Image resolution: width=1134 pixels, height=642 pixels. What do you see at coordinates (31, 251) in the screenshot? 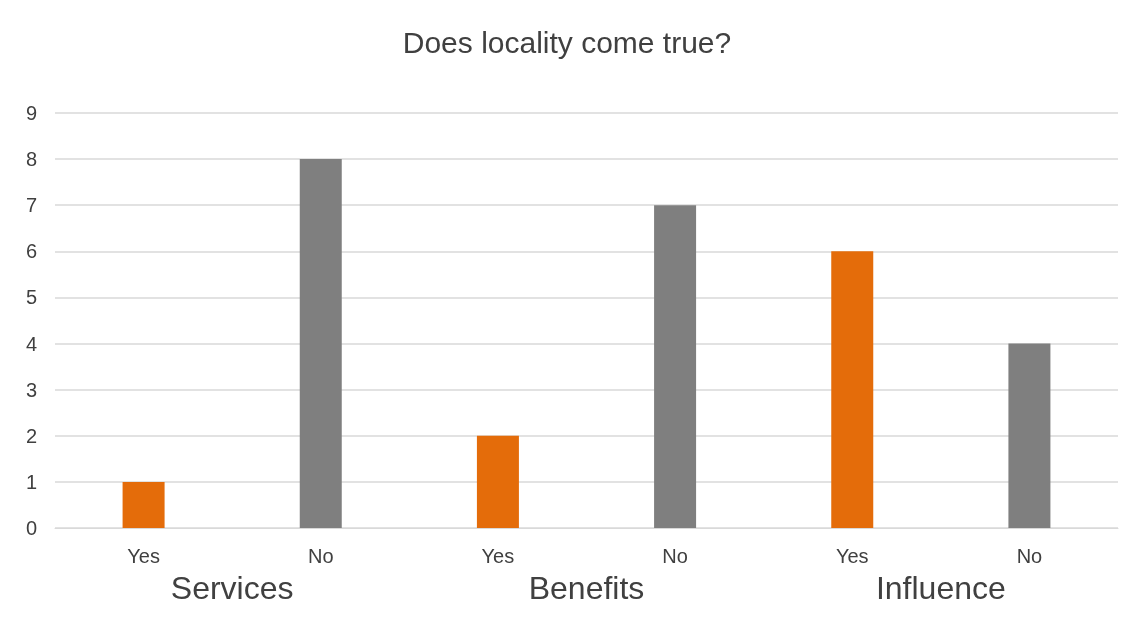
I see `y-tick-label: 6` at bounding box center [31, 251].